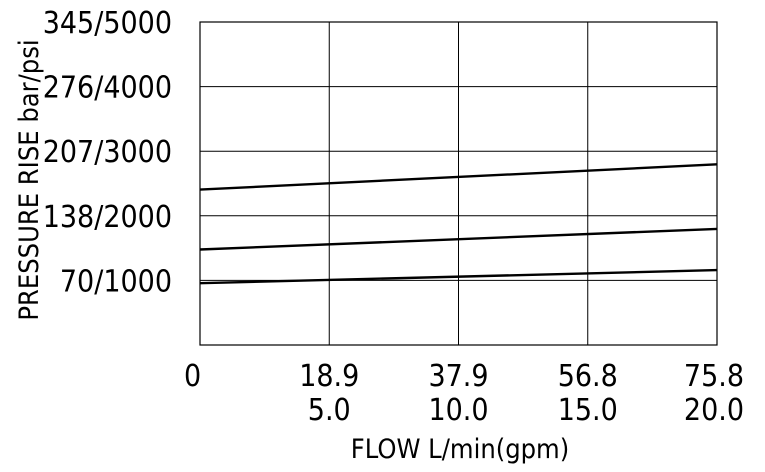  I want to click on x-tick-label-lpm: 18.9, so click(329, 376).